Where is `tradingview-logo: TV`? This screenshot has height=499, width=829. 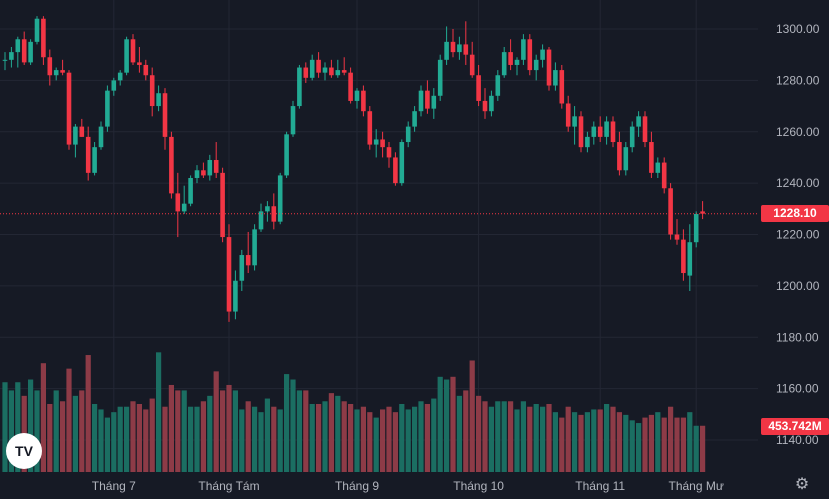
tradingview-logo: TV is located at coordinates (24, 451).